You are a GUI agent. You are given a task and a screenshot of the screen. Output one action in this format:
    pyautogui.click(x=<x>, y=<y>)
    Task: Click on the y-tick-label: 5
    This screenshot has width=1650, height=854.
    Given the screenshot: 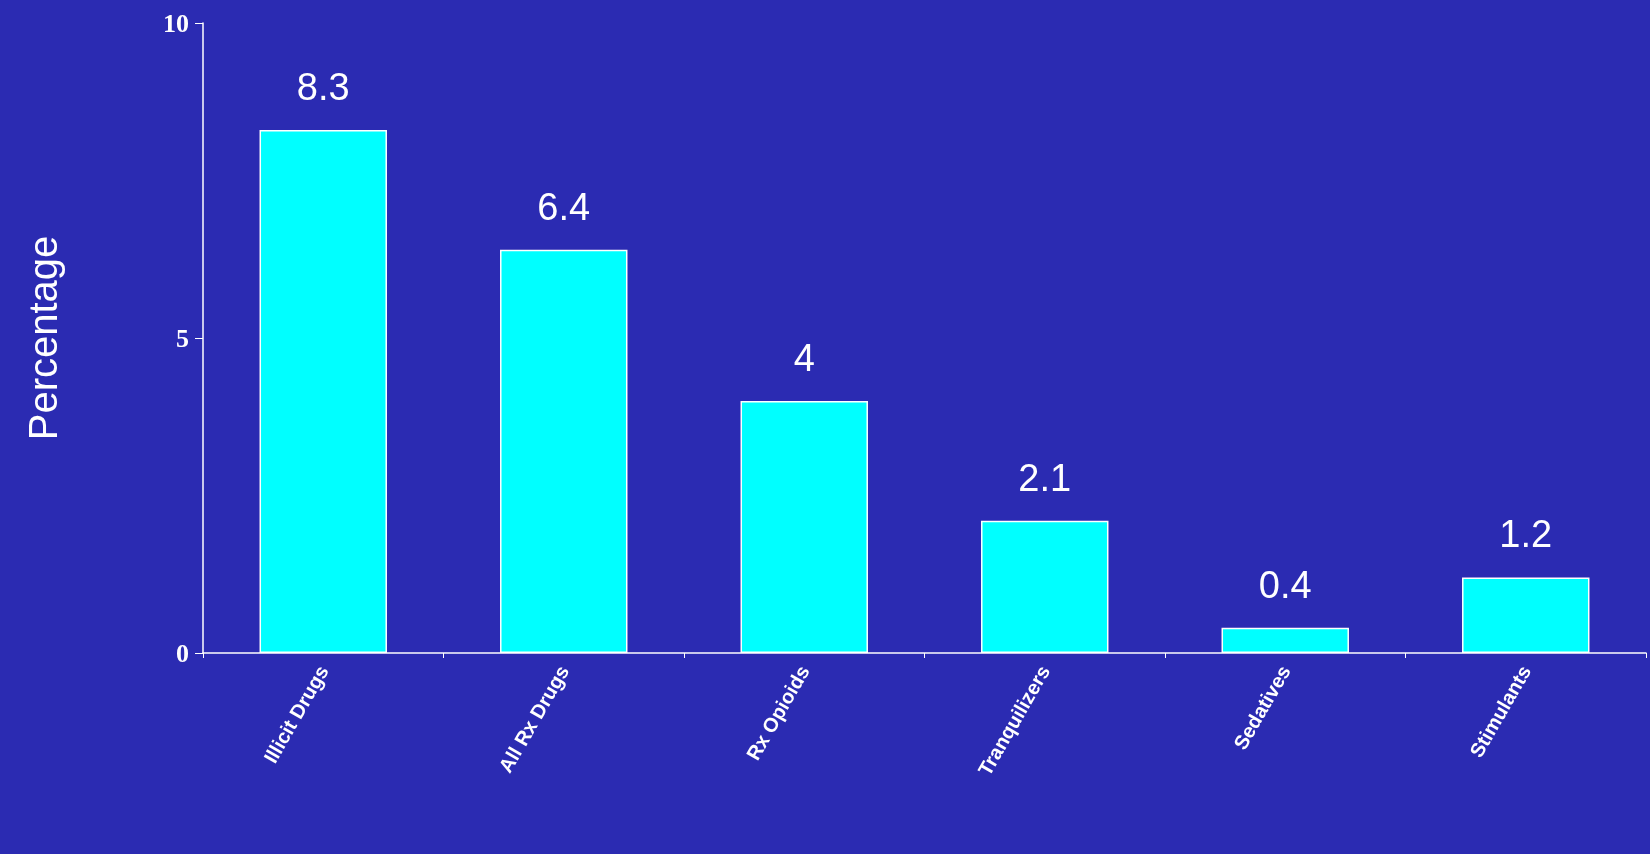 What is the action you would take?
    pyautogui.click(x=182, y=338)
    